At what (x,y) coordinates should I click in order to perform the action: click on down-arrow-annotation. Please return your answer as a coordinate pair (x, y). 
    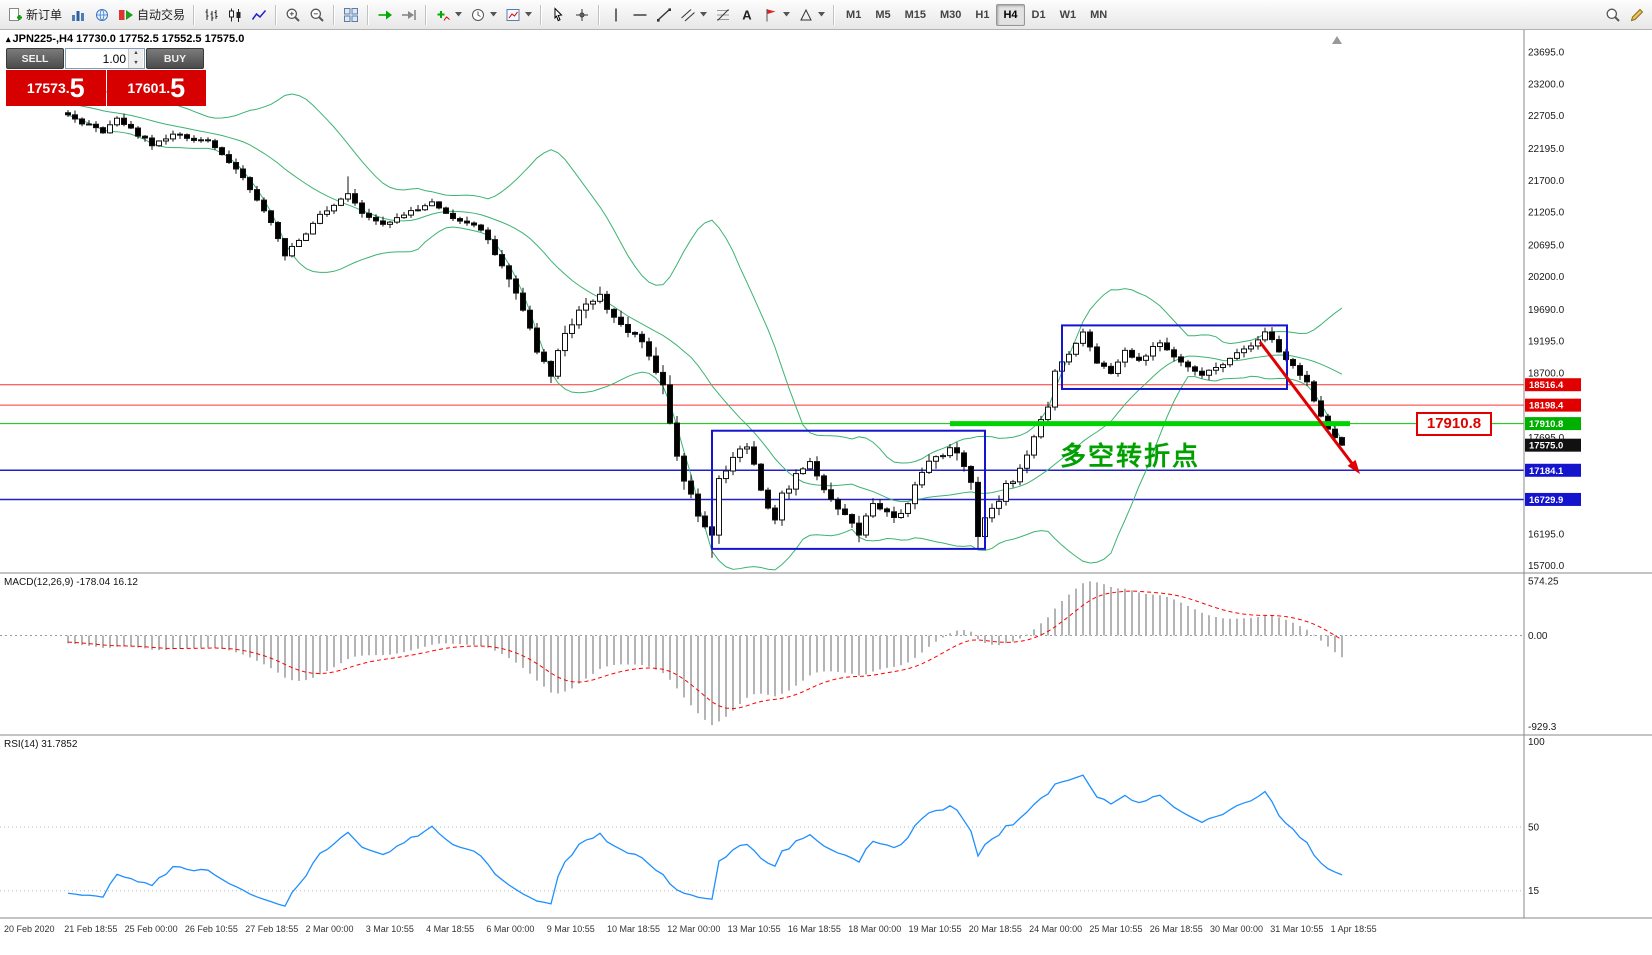
    Looking at the image, I should click on (1309, 407).